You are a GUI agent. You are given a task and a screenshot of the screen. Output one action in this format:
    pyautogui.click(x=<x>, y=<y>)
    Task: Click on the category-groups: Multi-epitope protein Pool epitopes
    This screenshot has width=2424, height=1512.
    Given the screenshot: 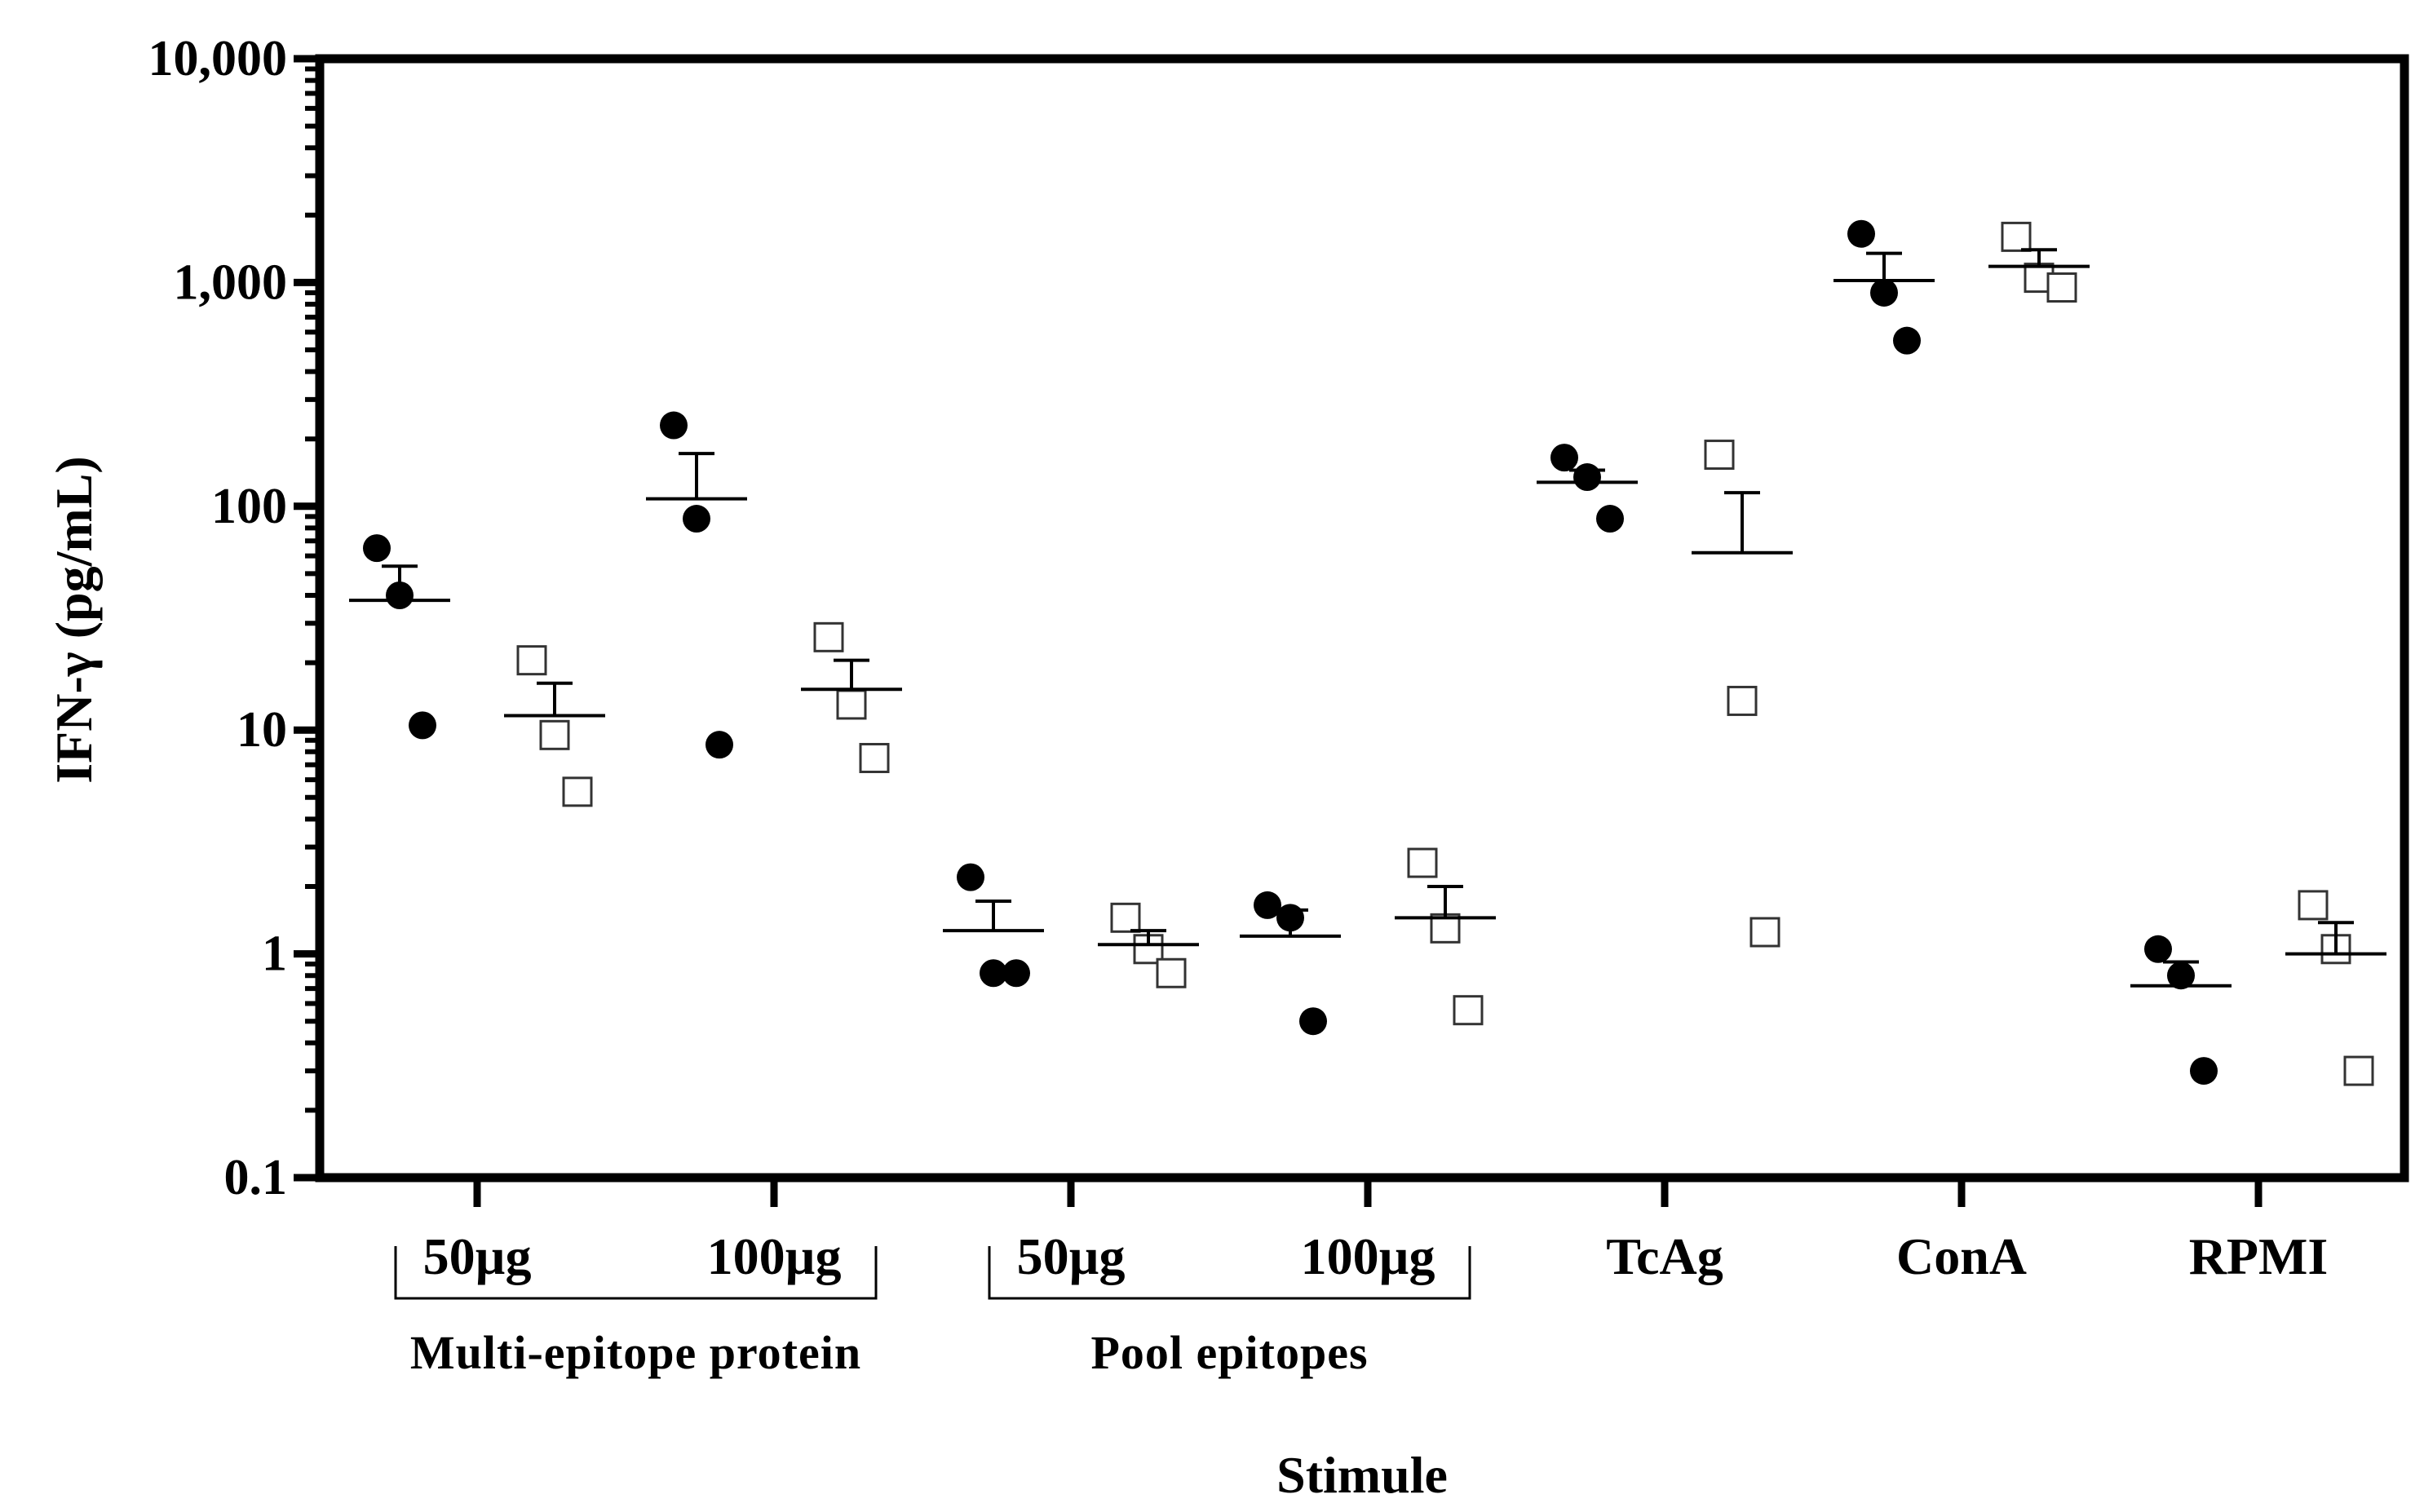 What is the action you would take?
    pyautogui.click(x=932, y=1312)
    